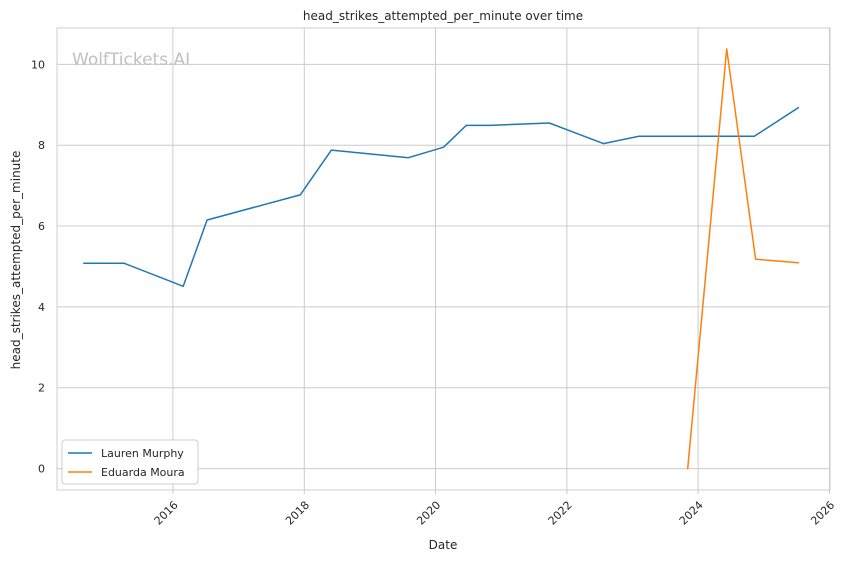 The image size is (851, 561). I want to click on x-axis-label: Date, so click(443, 545).